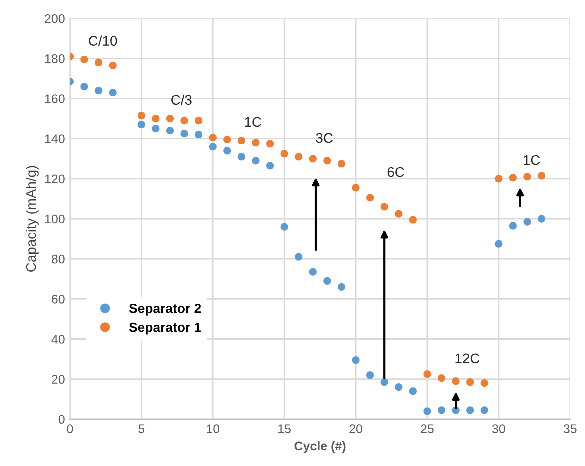 Image resolution: width=585 pixels, height=466 pixels. I want to click on y-axis-title: Capacity (mAh/g), so click(32, 219).